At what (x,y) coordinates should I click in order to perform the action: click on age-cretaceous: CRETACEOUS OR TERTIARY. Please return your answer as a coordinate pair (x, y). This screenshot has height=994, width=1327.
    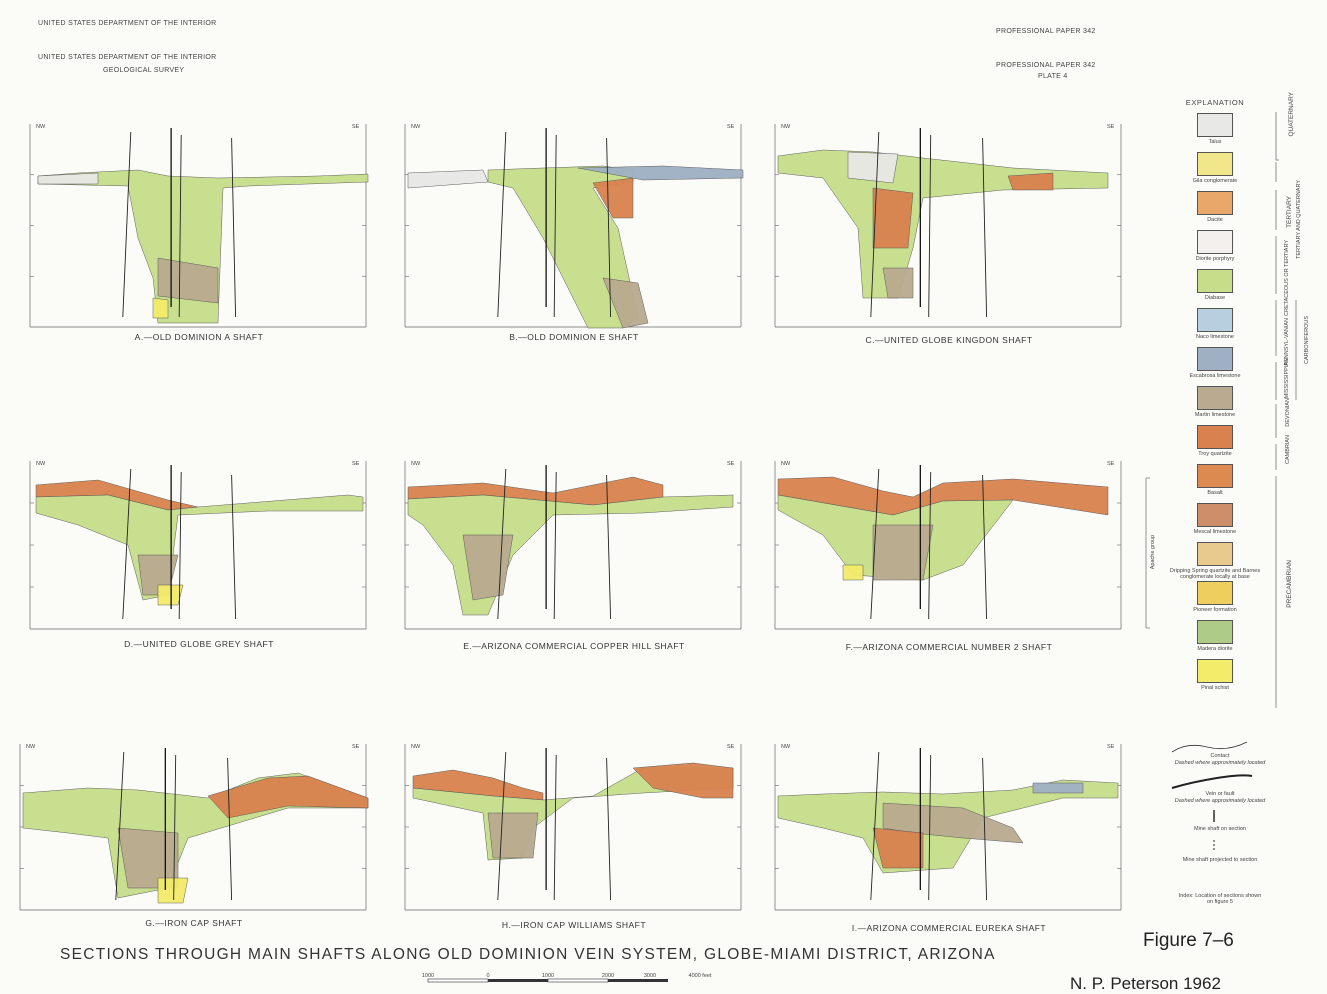
    Looking at the image, I should click on (1287, 278).